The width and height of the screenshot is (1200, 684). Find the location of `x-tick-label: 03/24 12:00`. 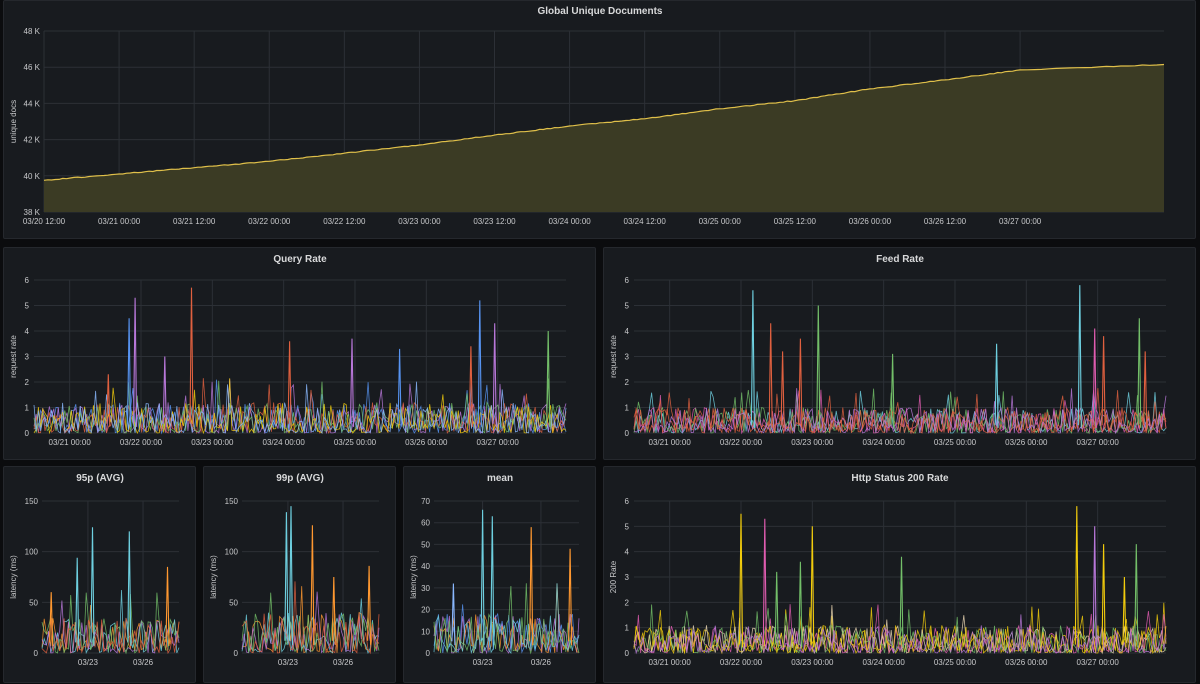

x-tick-label: 03/24 12:00 is located at coordinates (645, 221).